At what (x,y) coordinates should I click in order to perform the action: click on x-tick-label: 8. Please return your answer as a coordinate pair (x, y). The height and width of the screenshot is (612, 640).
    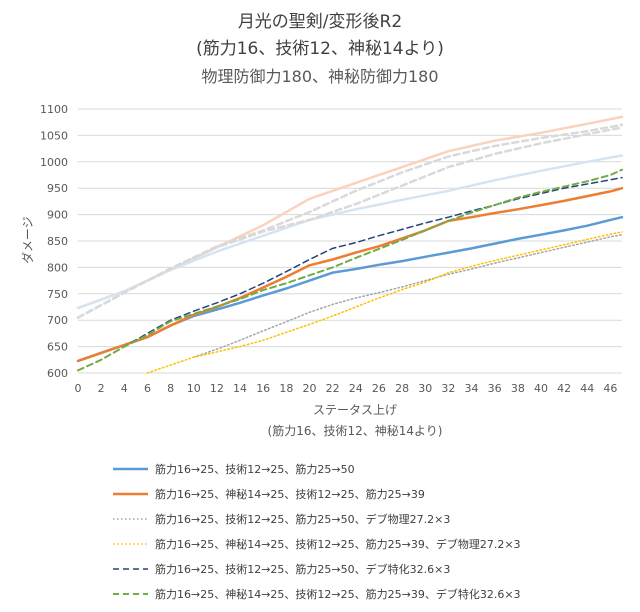
    Looking at the image, I should click on (170, 388).